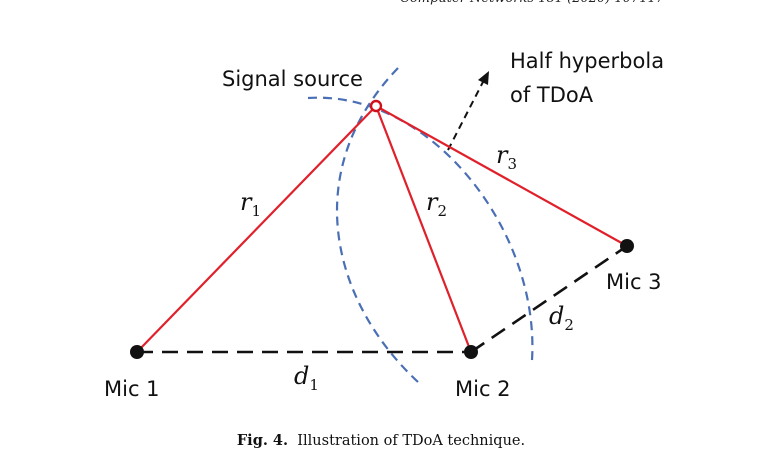 This screenshot has width=762, height=470. What do you see at coordinates (132, 389) in the screenshot?
I see `mic1-label: Mic 1` at bounding box center [132, 389].